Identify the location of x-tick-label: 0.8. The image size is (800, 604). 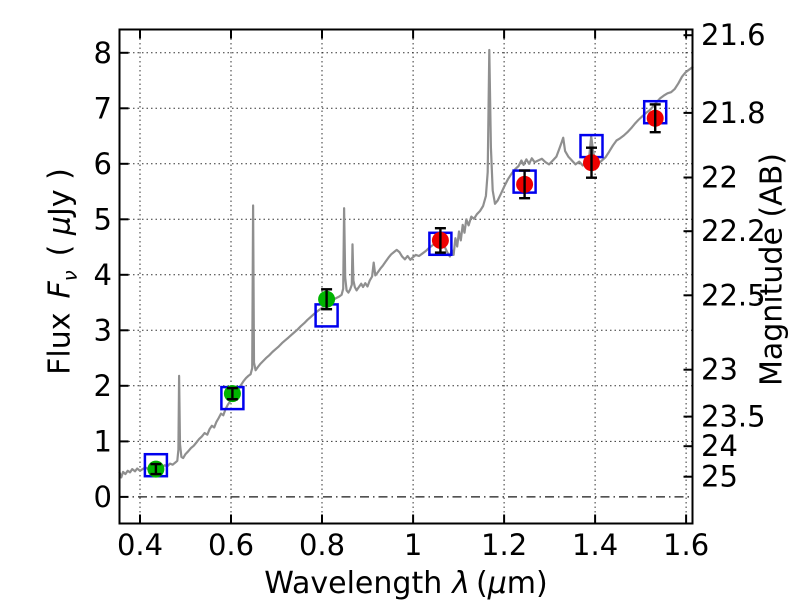
(322, 545).